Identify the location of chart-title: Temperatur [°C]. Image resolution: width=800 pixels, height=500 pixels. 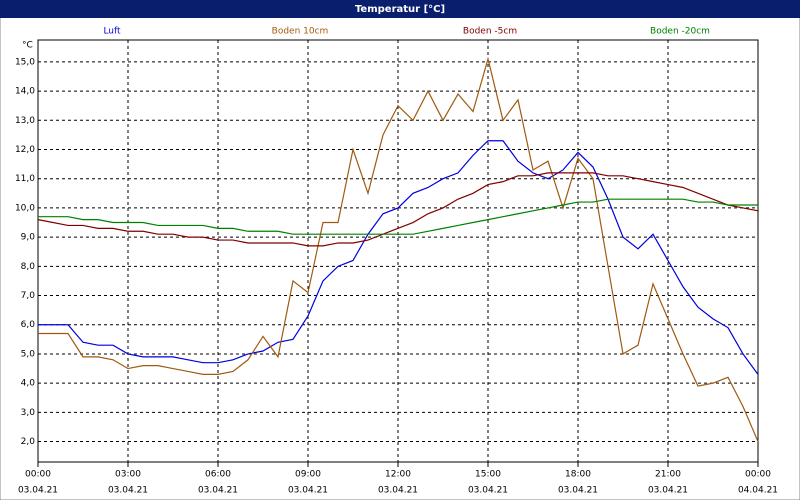
(400, 9).